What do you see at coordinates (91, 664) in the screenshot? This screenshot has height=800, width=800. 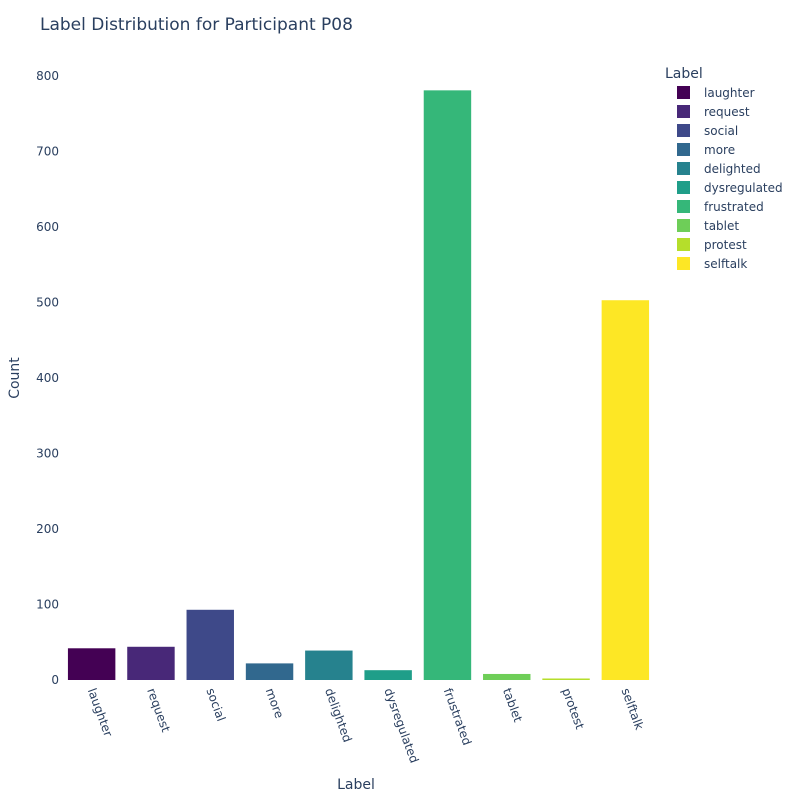 I see `bar-laughter` at bounding box center [91, 664].